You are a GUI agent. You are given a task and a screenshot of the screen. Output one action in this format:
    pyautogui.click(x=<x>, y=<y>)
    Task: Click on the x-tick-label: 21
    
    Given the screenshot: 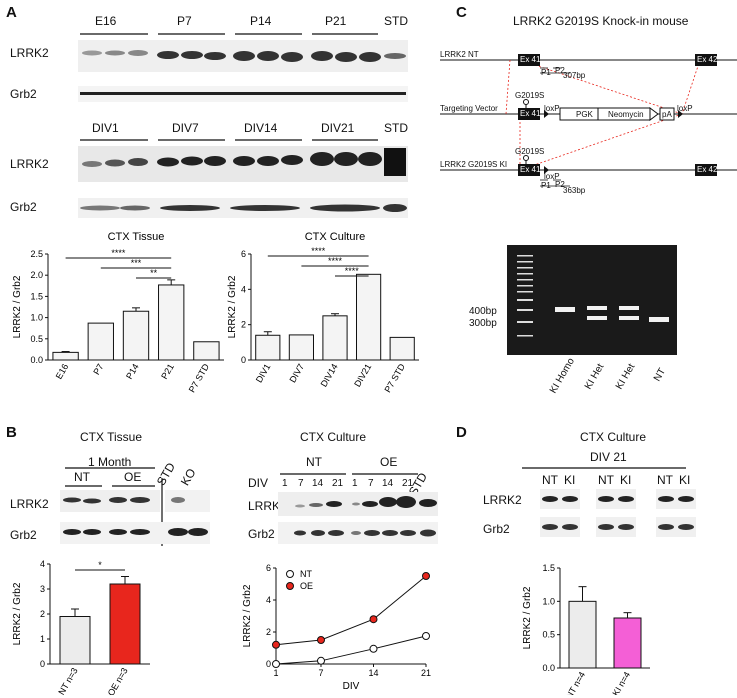 What is the action you would take?
    pyautogui.click(x=426, y=673)
    